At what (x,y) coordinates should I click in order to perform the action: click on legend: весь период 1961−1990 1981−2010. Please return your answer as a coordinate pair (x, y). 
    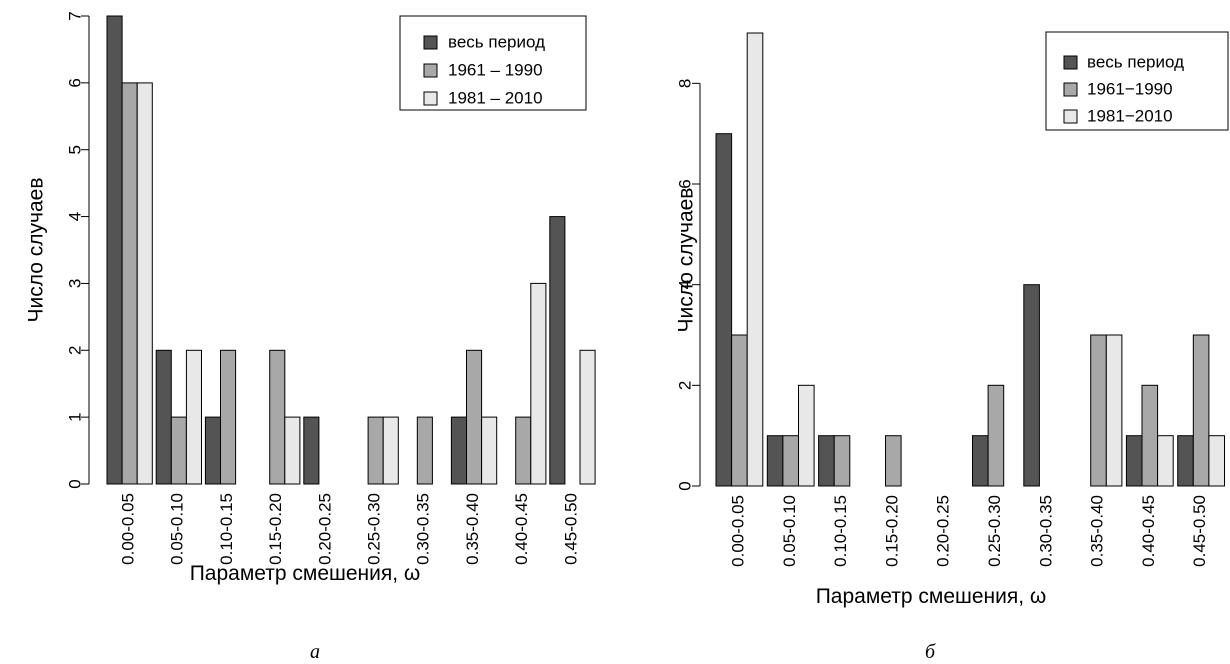
    Looking at the image, I should click on (1137, 81).